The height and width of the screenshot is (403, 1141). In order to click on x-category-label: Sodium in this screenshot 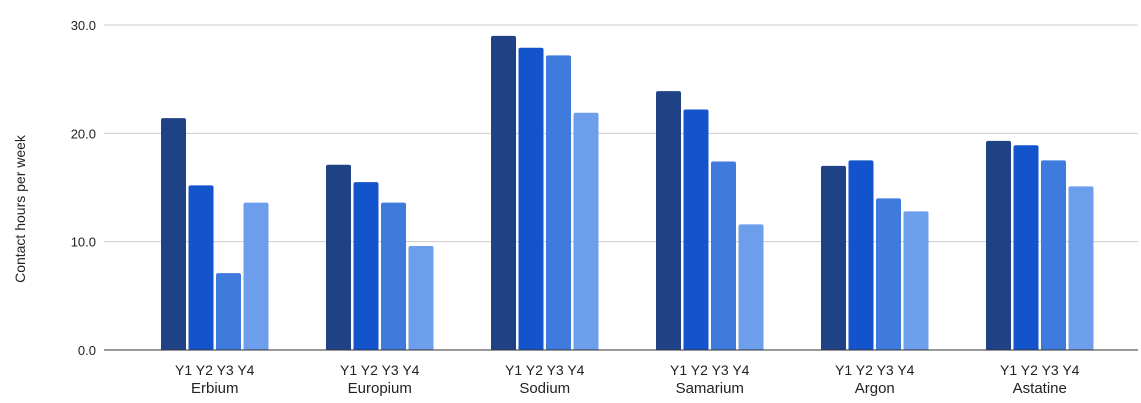, I will do `click(544, 388)`.